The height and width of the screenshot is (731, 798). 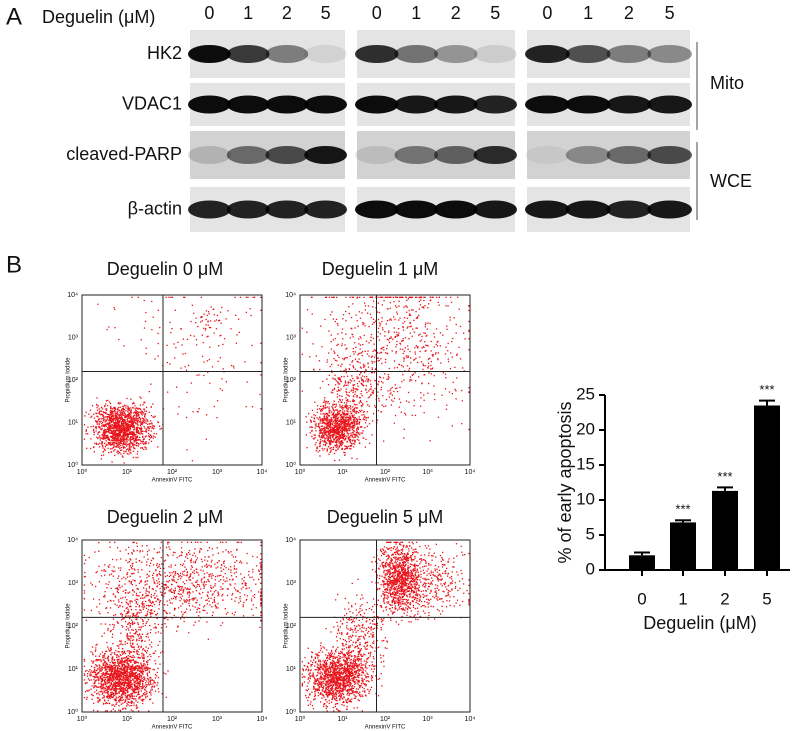 I want to click on fraction-label: Mito, so click(x=727, y=83).